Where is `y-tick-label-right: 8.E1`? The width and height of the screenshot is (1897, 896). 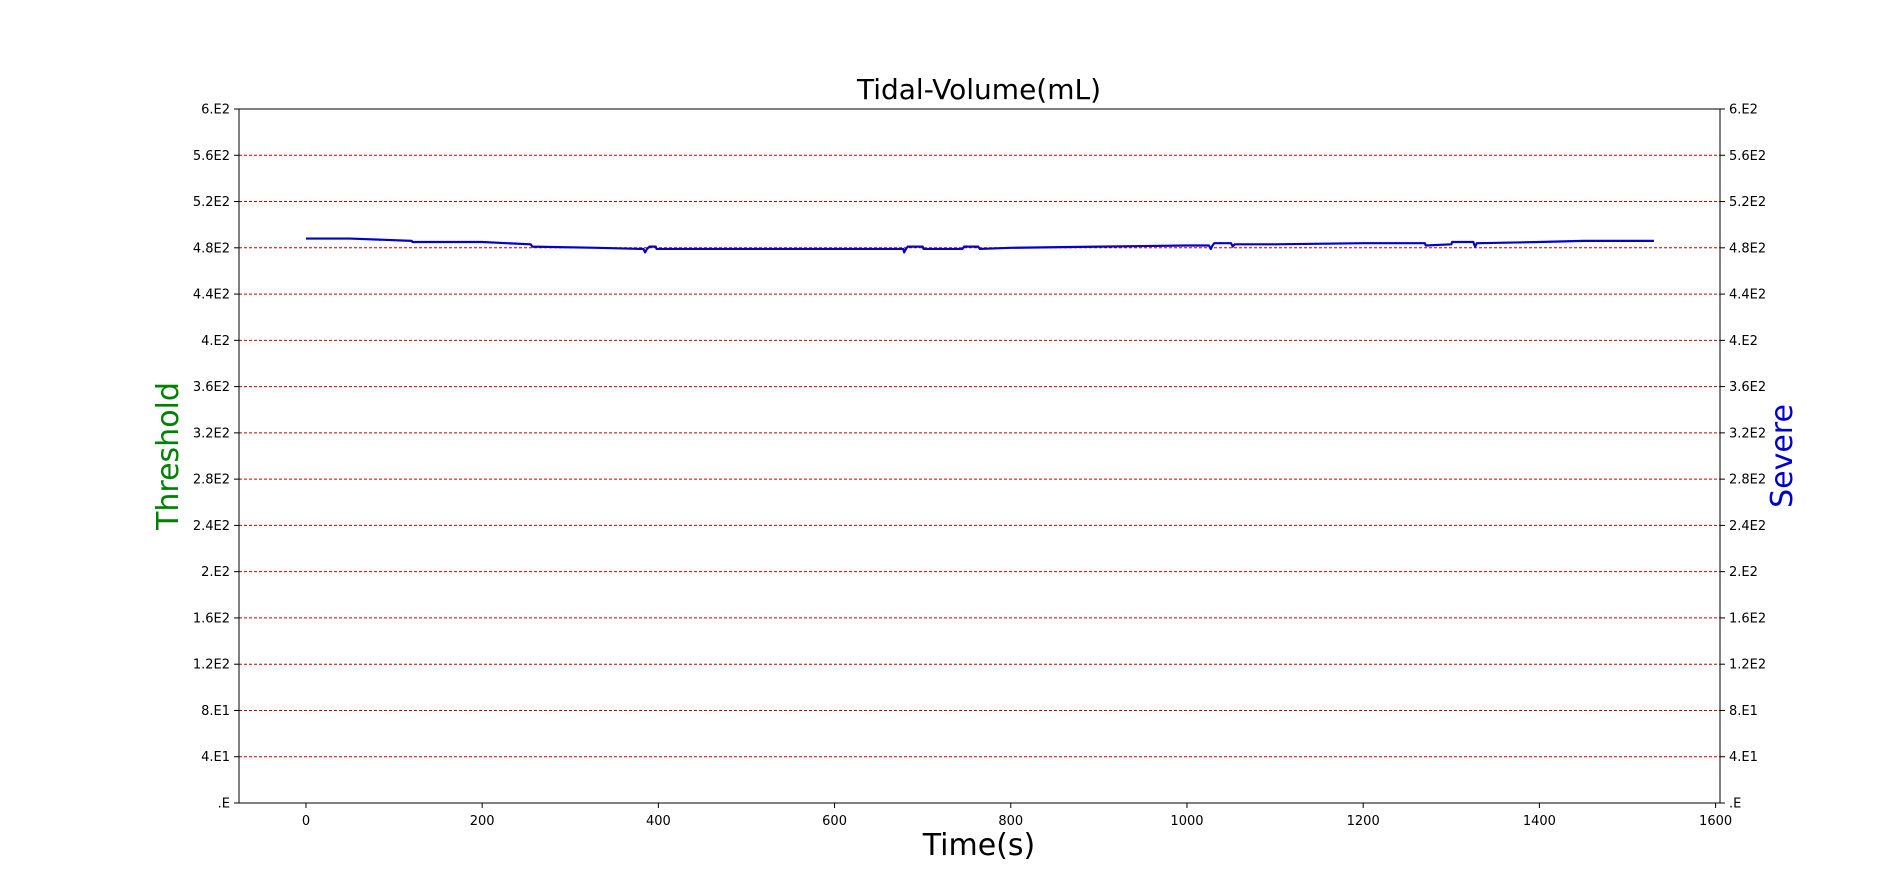
y-tick-label-right: 8.E1 is located at coordinates (1743, 711).